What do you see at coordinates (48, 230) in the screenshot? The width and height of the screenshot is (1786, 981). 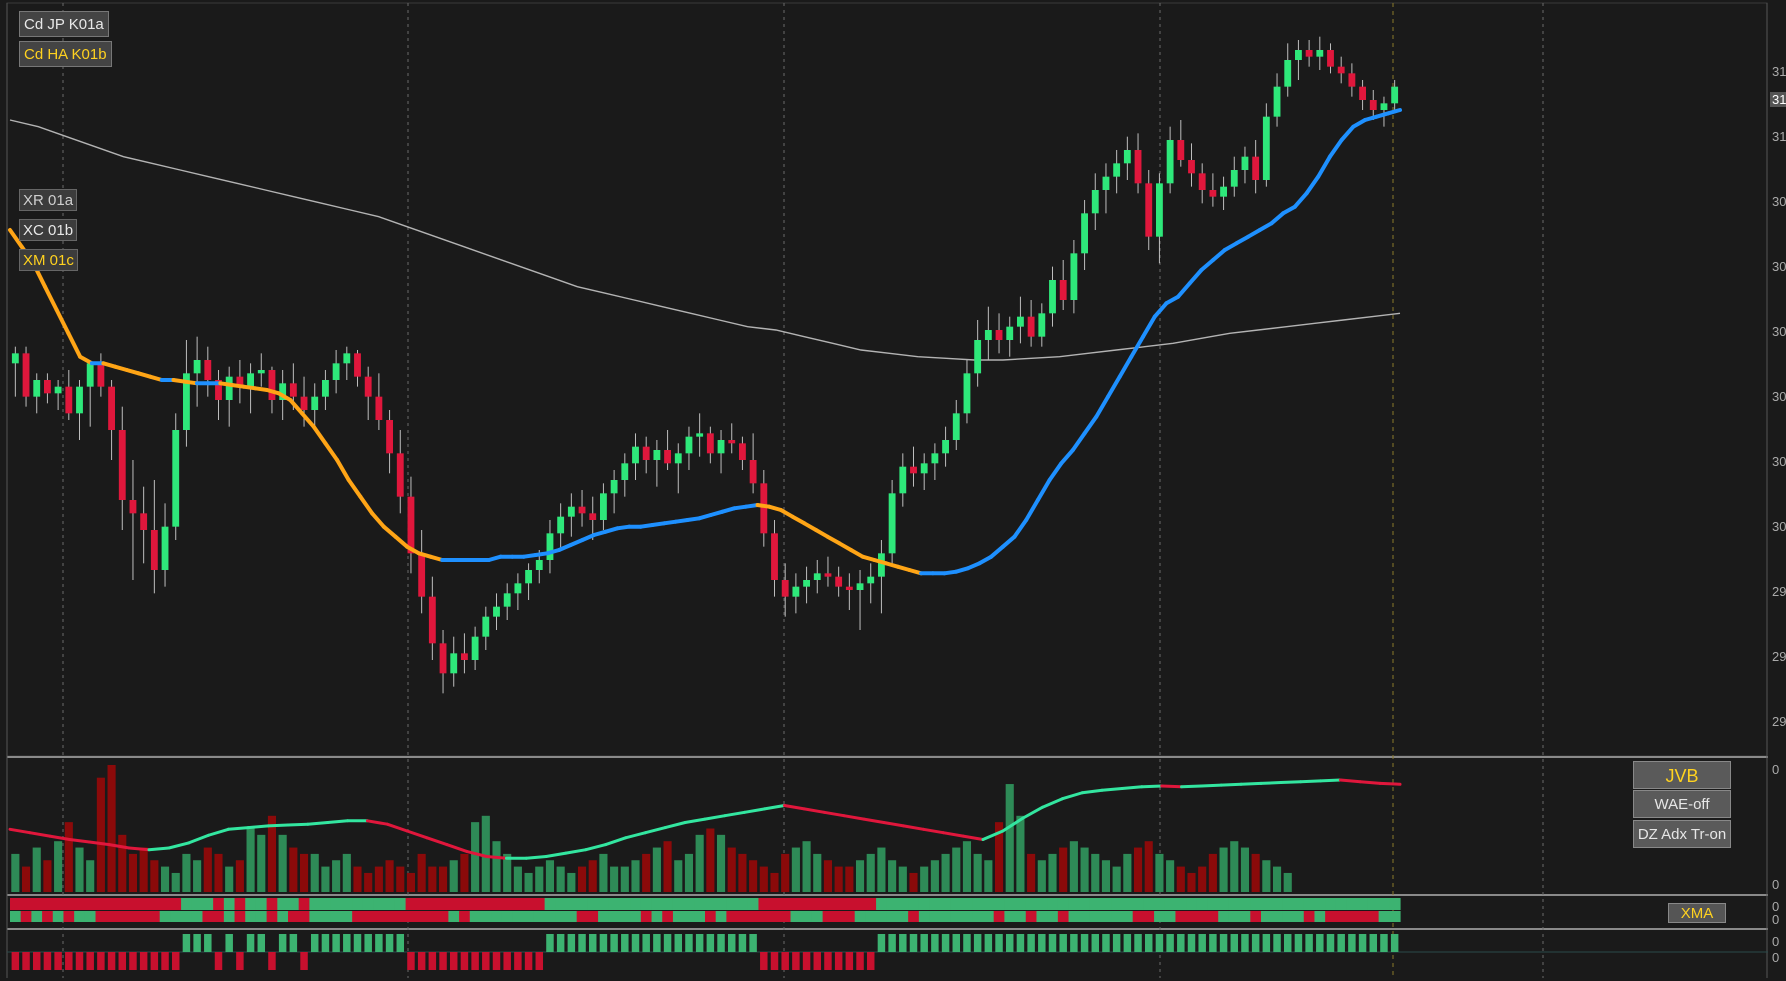 I see `legend-xc: XC 01b` at bounding box center [48, 230].